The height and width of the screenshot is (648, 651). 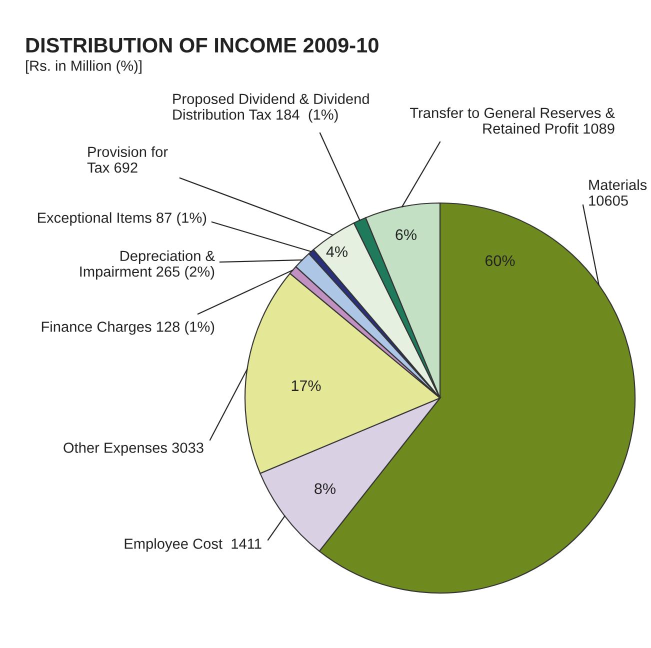 I want to click on slice-label: Provision for Tax 692, so click(x=127, y=159).